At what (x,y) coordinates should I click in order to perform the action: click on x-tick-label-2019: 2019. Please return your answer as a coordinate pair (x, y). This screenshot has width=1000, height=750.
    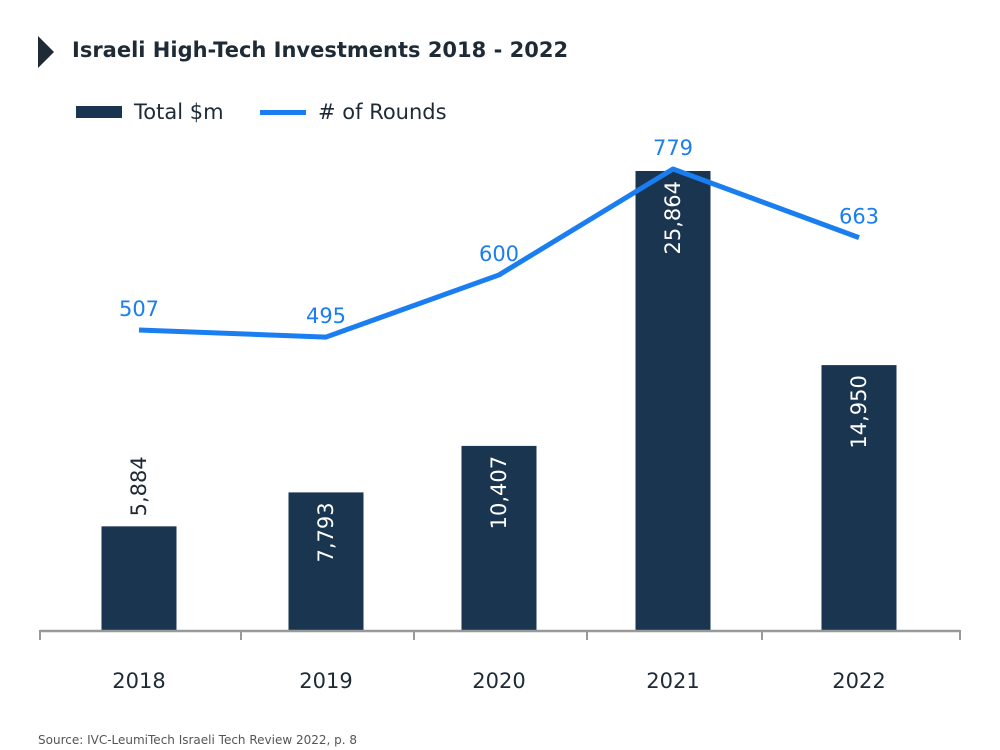
    Looking at the image, I should click on (325, 681).